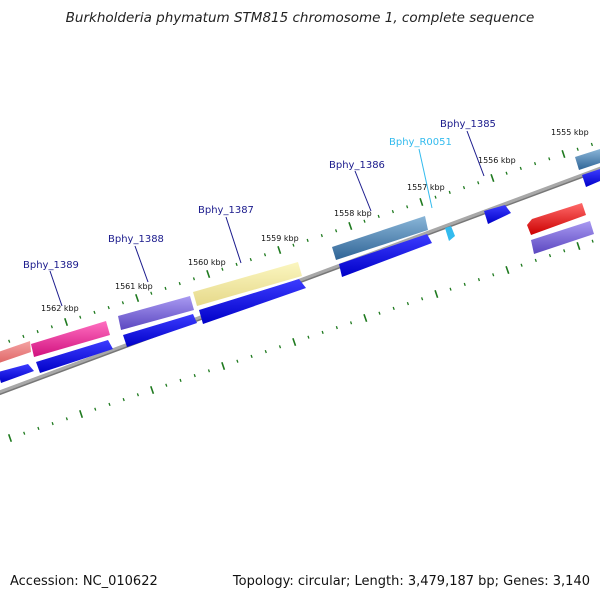  What do you see at coordinates (84, 581) in the screenshot?
I see `accession-text: Accession: NC_010622` at bounding box center [84, 581].